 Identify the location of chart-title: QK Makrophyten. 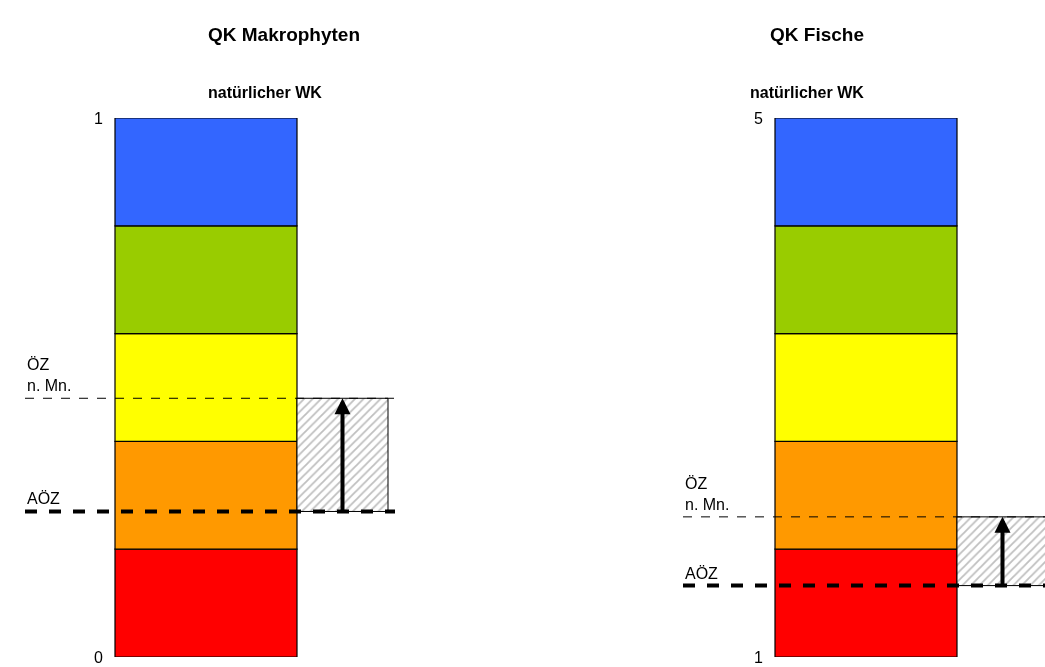
(284, 34).